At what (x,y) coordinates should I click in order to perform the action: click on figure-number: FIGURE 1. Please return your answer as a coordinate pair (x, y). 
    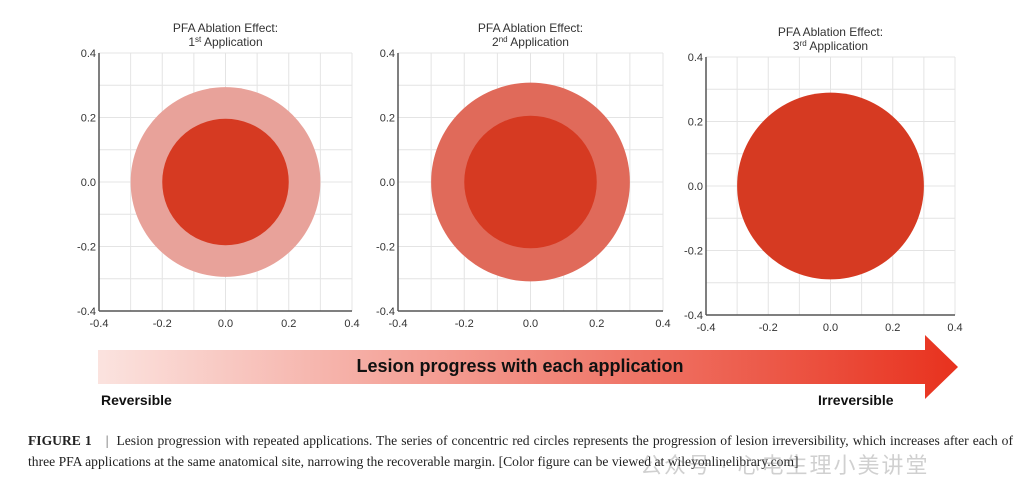
    Looking at the image, I should click on (60, 440).